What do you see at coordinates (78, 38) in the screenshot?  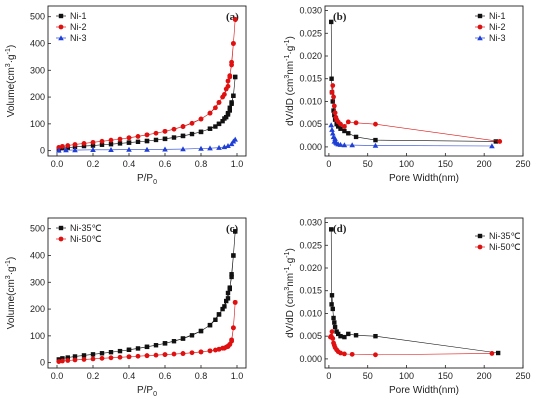 I see `legend-entry: Ni-3` at bounding box center [78, 38].